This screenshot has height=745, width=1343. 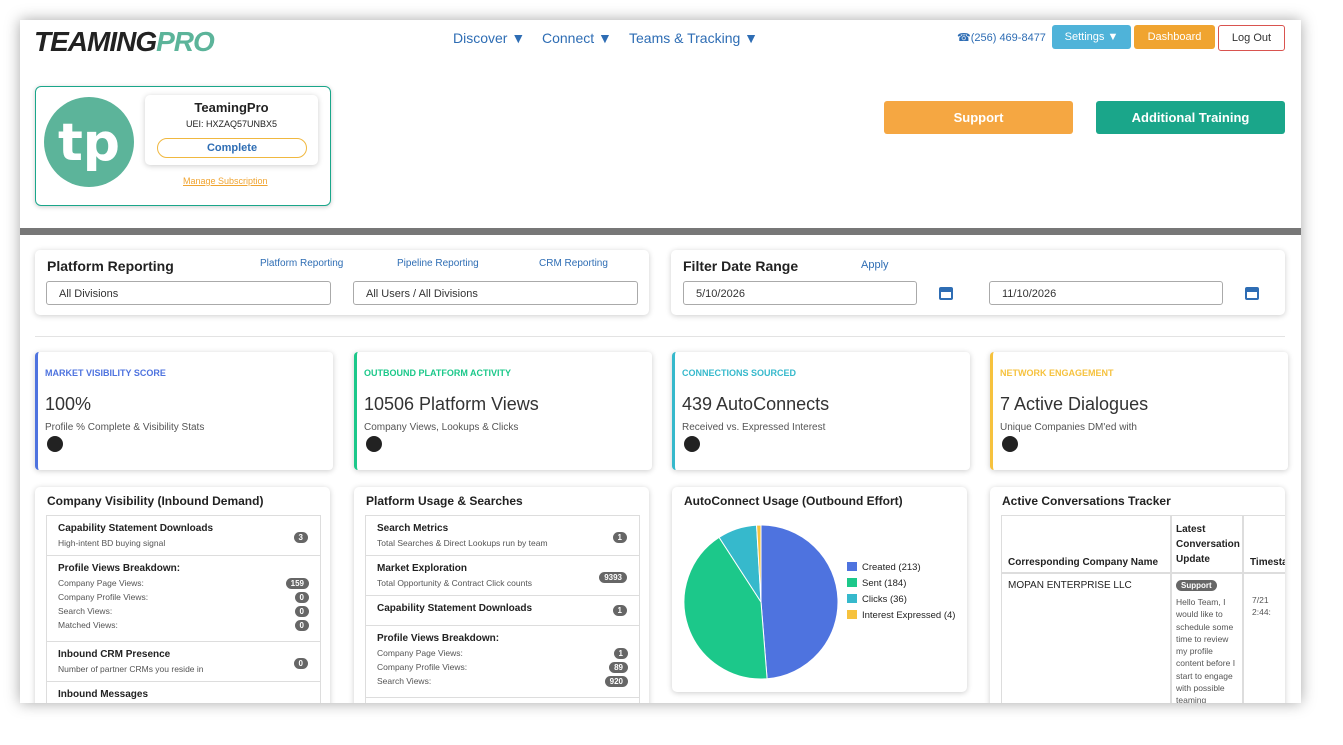 I want to click on count-badge: 9393, so click(x=613, y=577).